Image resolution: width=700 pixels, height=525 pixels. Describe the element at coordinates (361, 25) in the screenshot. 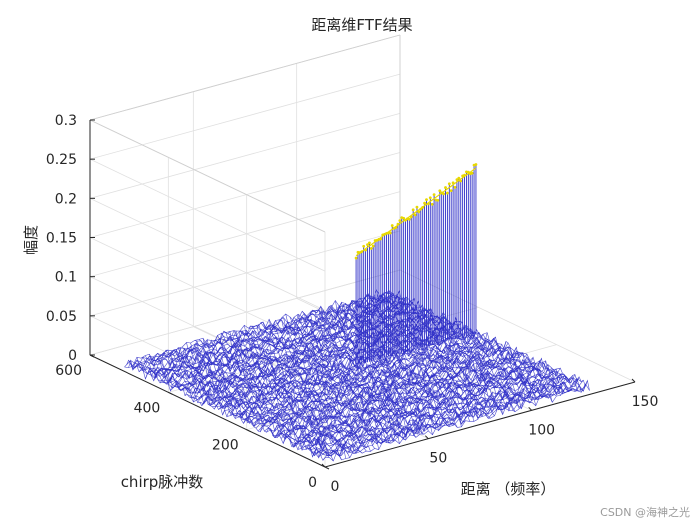

I see `chart-title: 距离维FTF结果` at that location.